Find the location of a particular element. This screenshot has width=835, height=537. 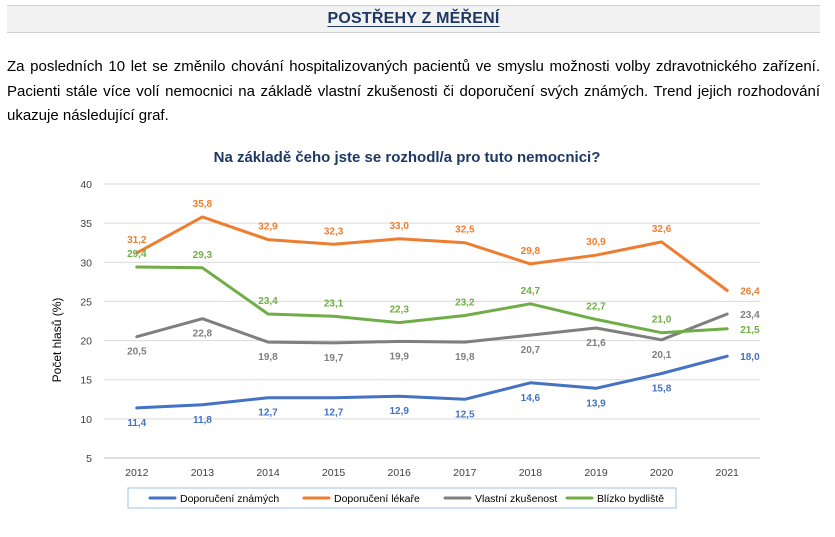

x-axis: 2012 2013 2014 2015 2016 2017 2018 2019 2020 2021 is located at coordinates (432, 473).